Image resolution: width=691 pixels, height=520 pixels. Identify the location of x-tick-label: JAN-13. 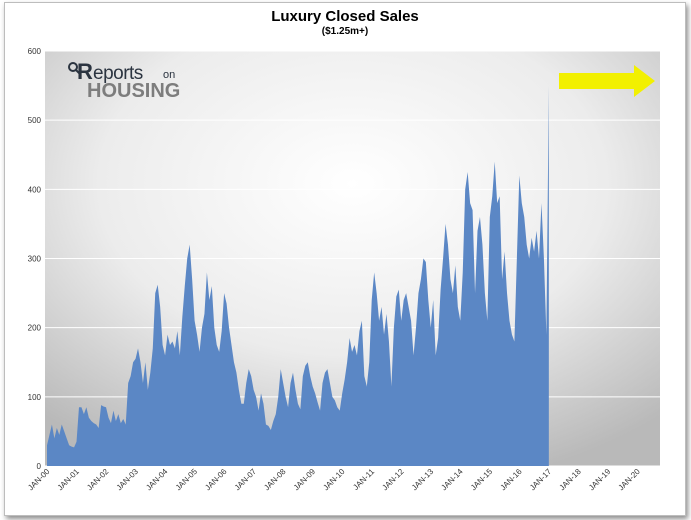
(423, 480).